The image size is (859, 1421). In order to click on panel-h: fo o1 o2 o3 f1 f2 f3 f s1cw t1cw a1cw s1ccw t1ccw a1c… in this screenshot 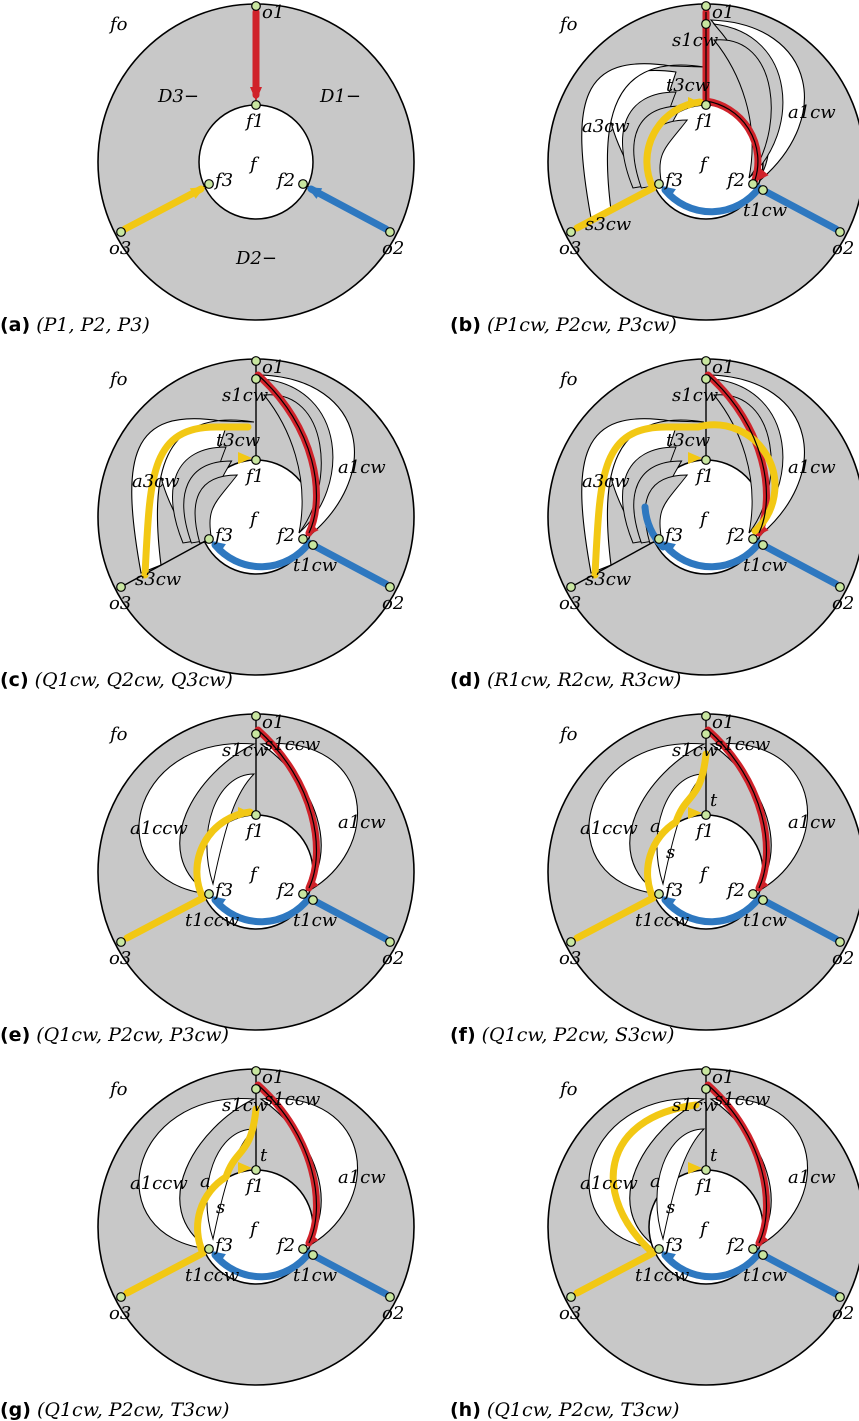, I will do `click(654, 1243)`.